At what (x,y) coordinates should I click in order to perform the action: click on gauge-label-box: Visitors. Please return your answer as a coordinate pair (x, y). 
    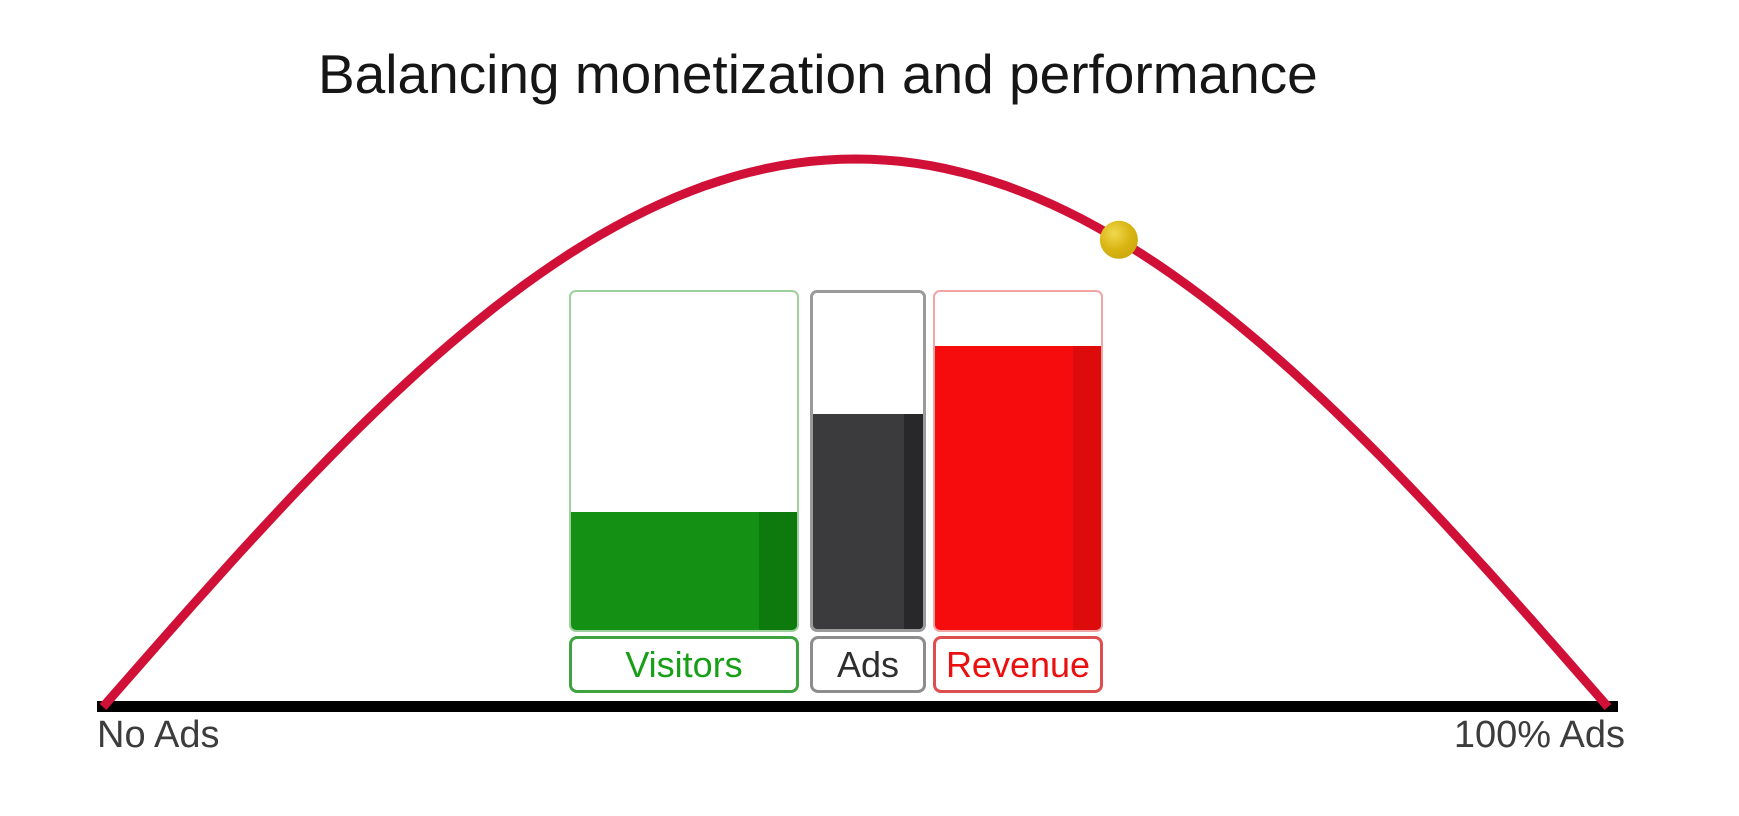
    Looking at the image, I should click on (684, 664).